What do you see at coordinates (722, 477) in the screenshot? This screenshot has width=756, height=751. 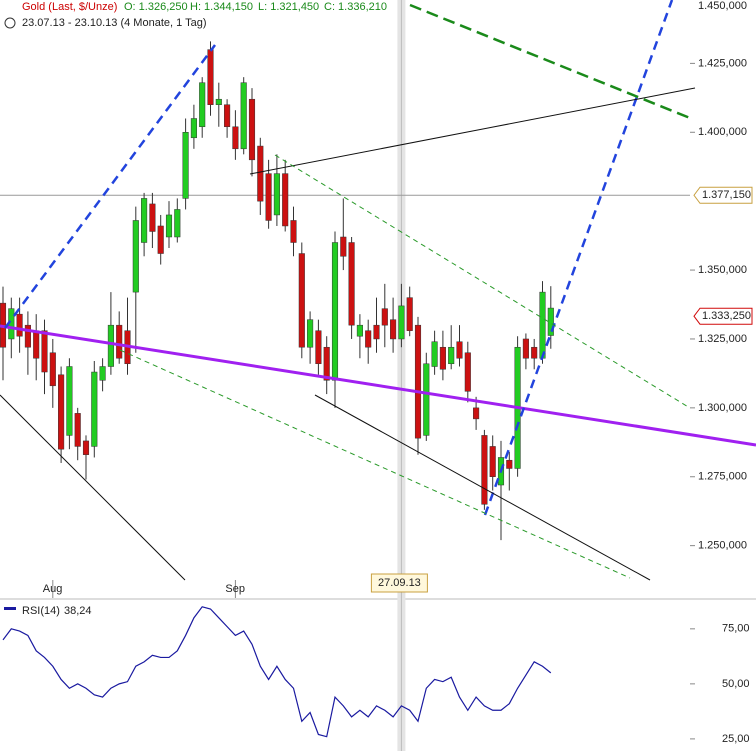 I see `y-tick-label: 1.275,000` at bounding box center [722, 477].